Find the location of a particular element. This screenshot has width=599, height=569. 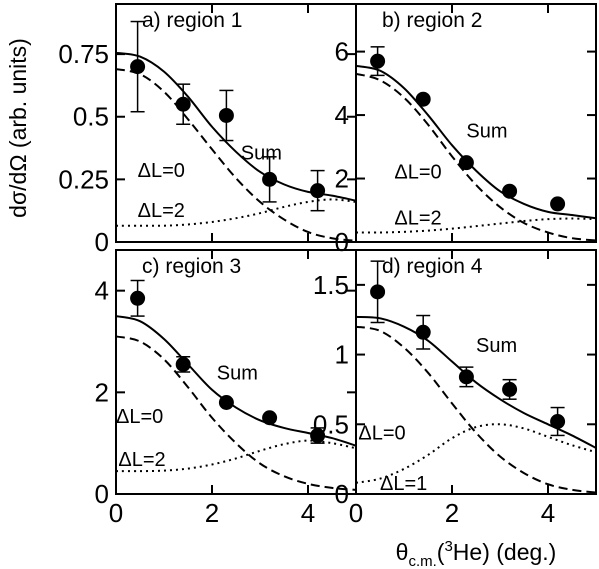

x-axis-title-rest: He) (deg.) is located at coordinates (505, 552).